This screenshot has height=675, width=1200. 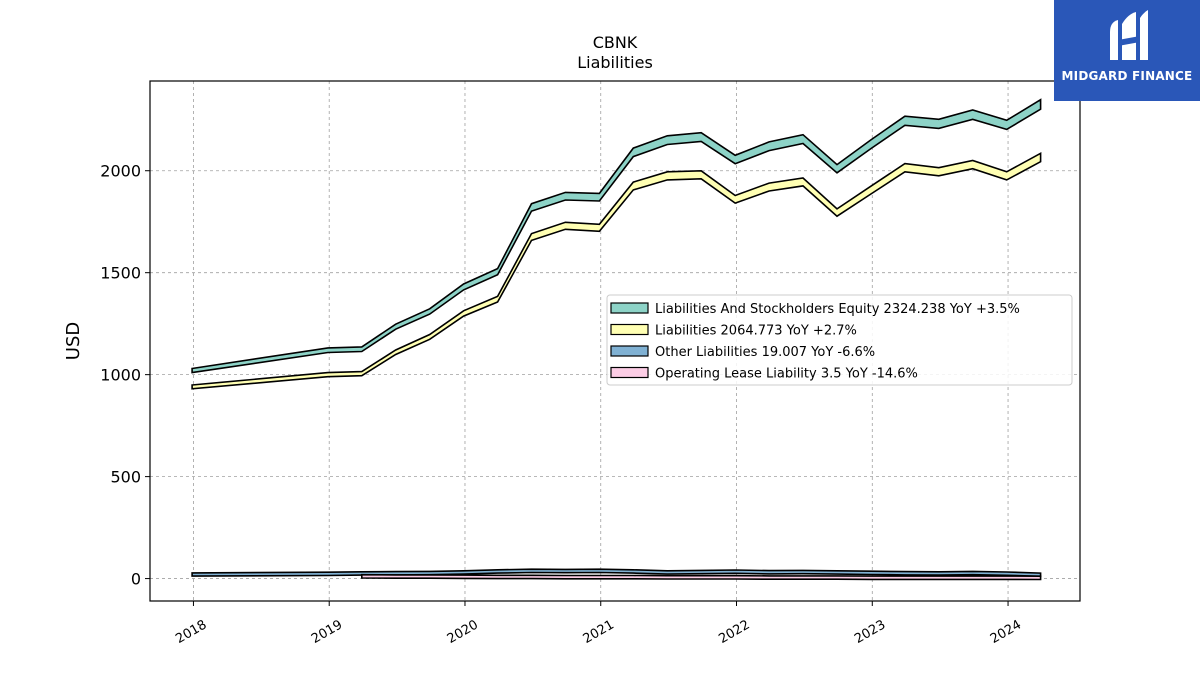 What do you see at coordinates (701, 577) in the screenshot?
I see `series-band-operating-lease-liability` at bounding box center [701, 577].